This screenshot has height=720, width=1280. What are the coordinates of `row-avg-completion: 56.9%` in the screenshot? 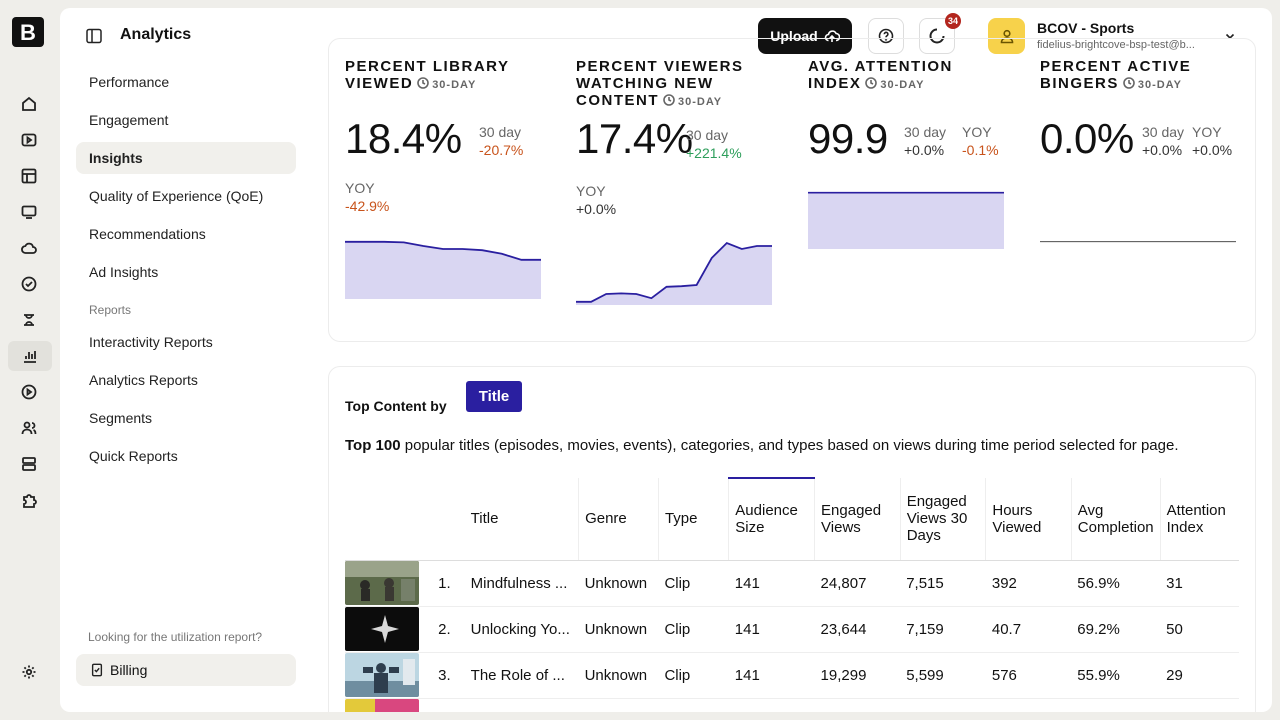 It's located at (1116, 583).